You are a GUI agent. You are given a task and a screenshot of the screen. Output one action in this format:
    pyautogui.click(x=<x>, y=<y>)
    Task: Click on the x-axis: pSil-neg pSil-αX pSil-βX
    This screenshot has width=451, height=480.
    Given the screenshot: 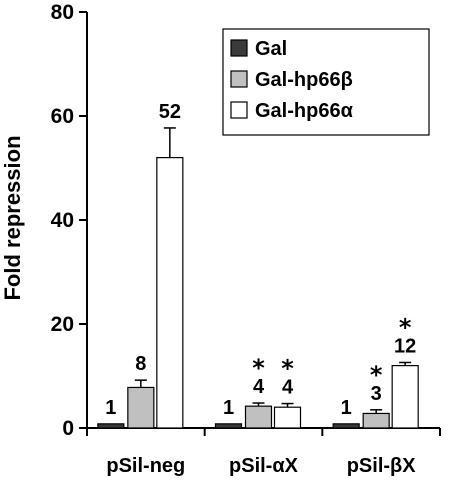 What is the action you would take?
    pyautogui.click(x=263, y=452)
    